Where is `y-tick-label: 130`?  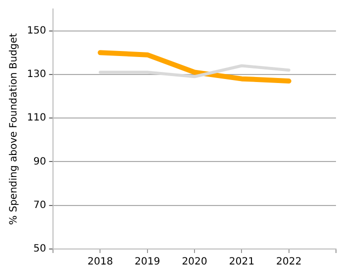 y-tick-label: 130 is located at coordinates (36, 74).